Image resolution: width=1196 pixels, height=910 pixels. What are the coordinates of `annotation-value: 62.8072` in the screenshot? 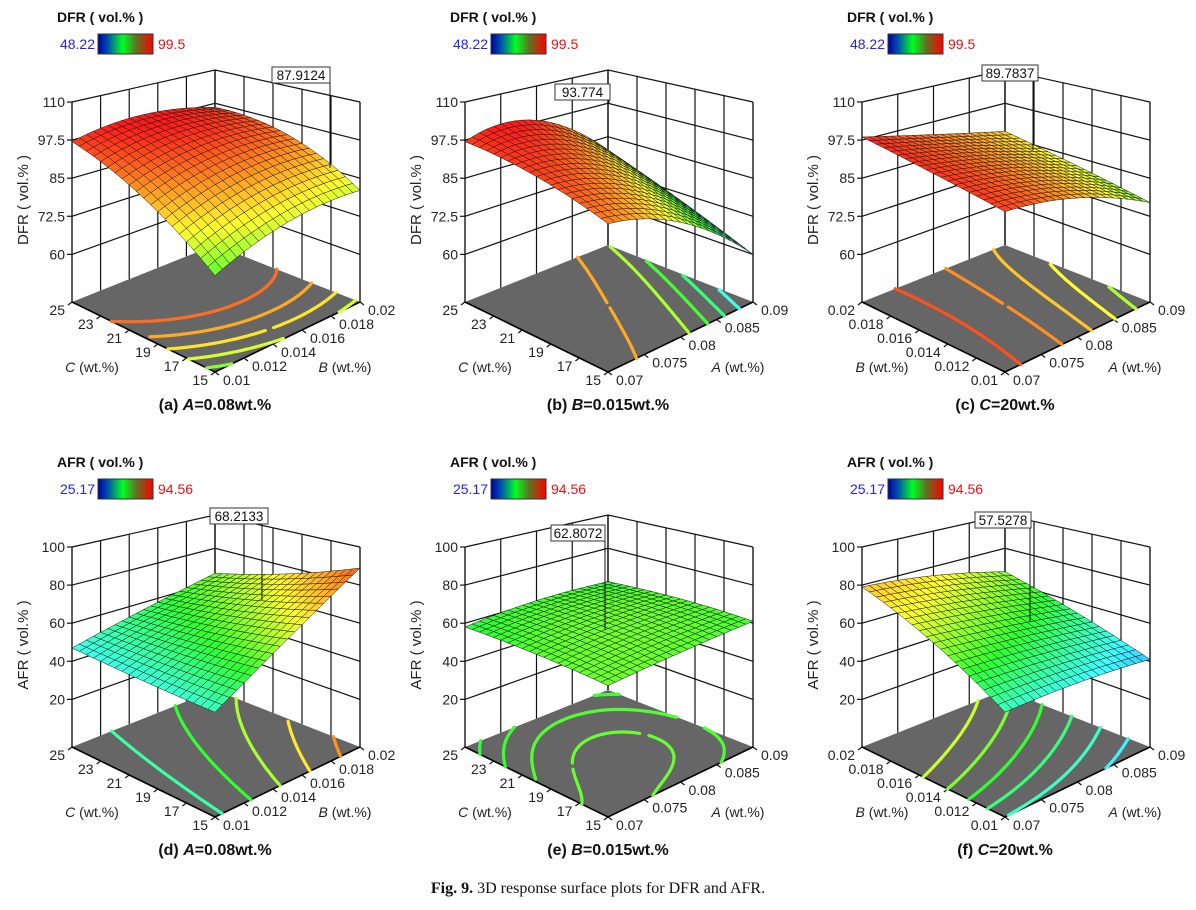 It's located at (578, 533).